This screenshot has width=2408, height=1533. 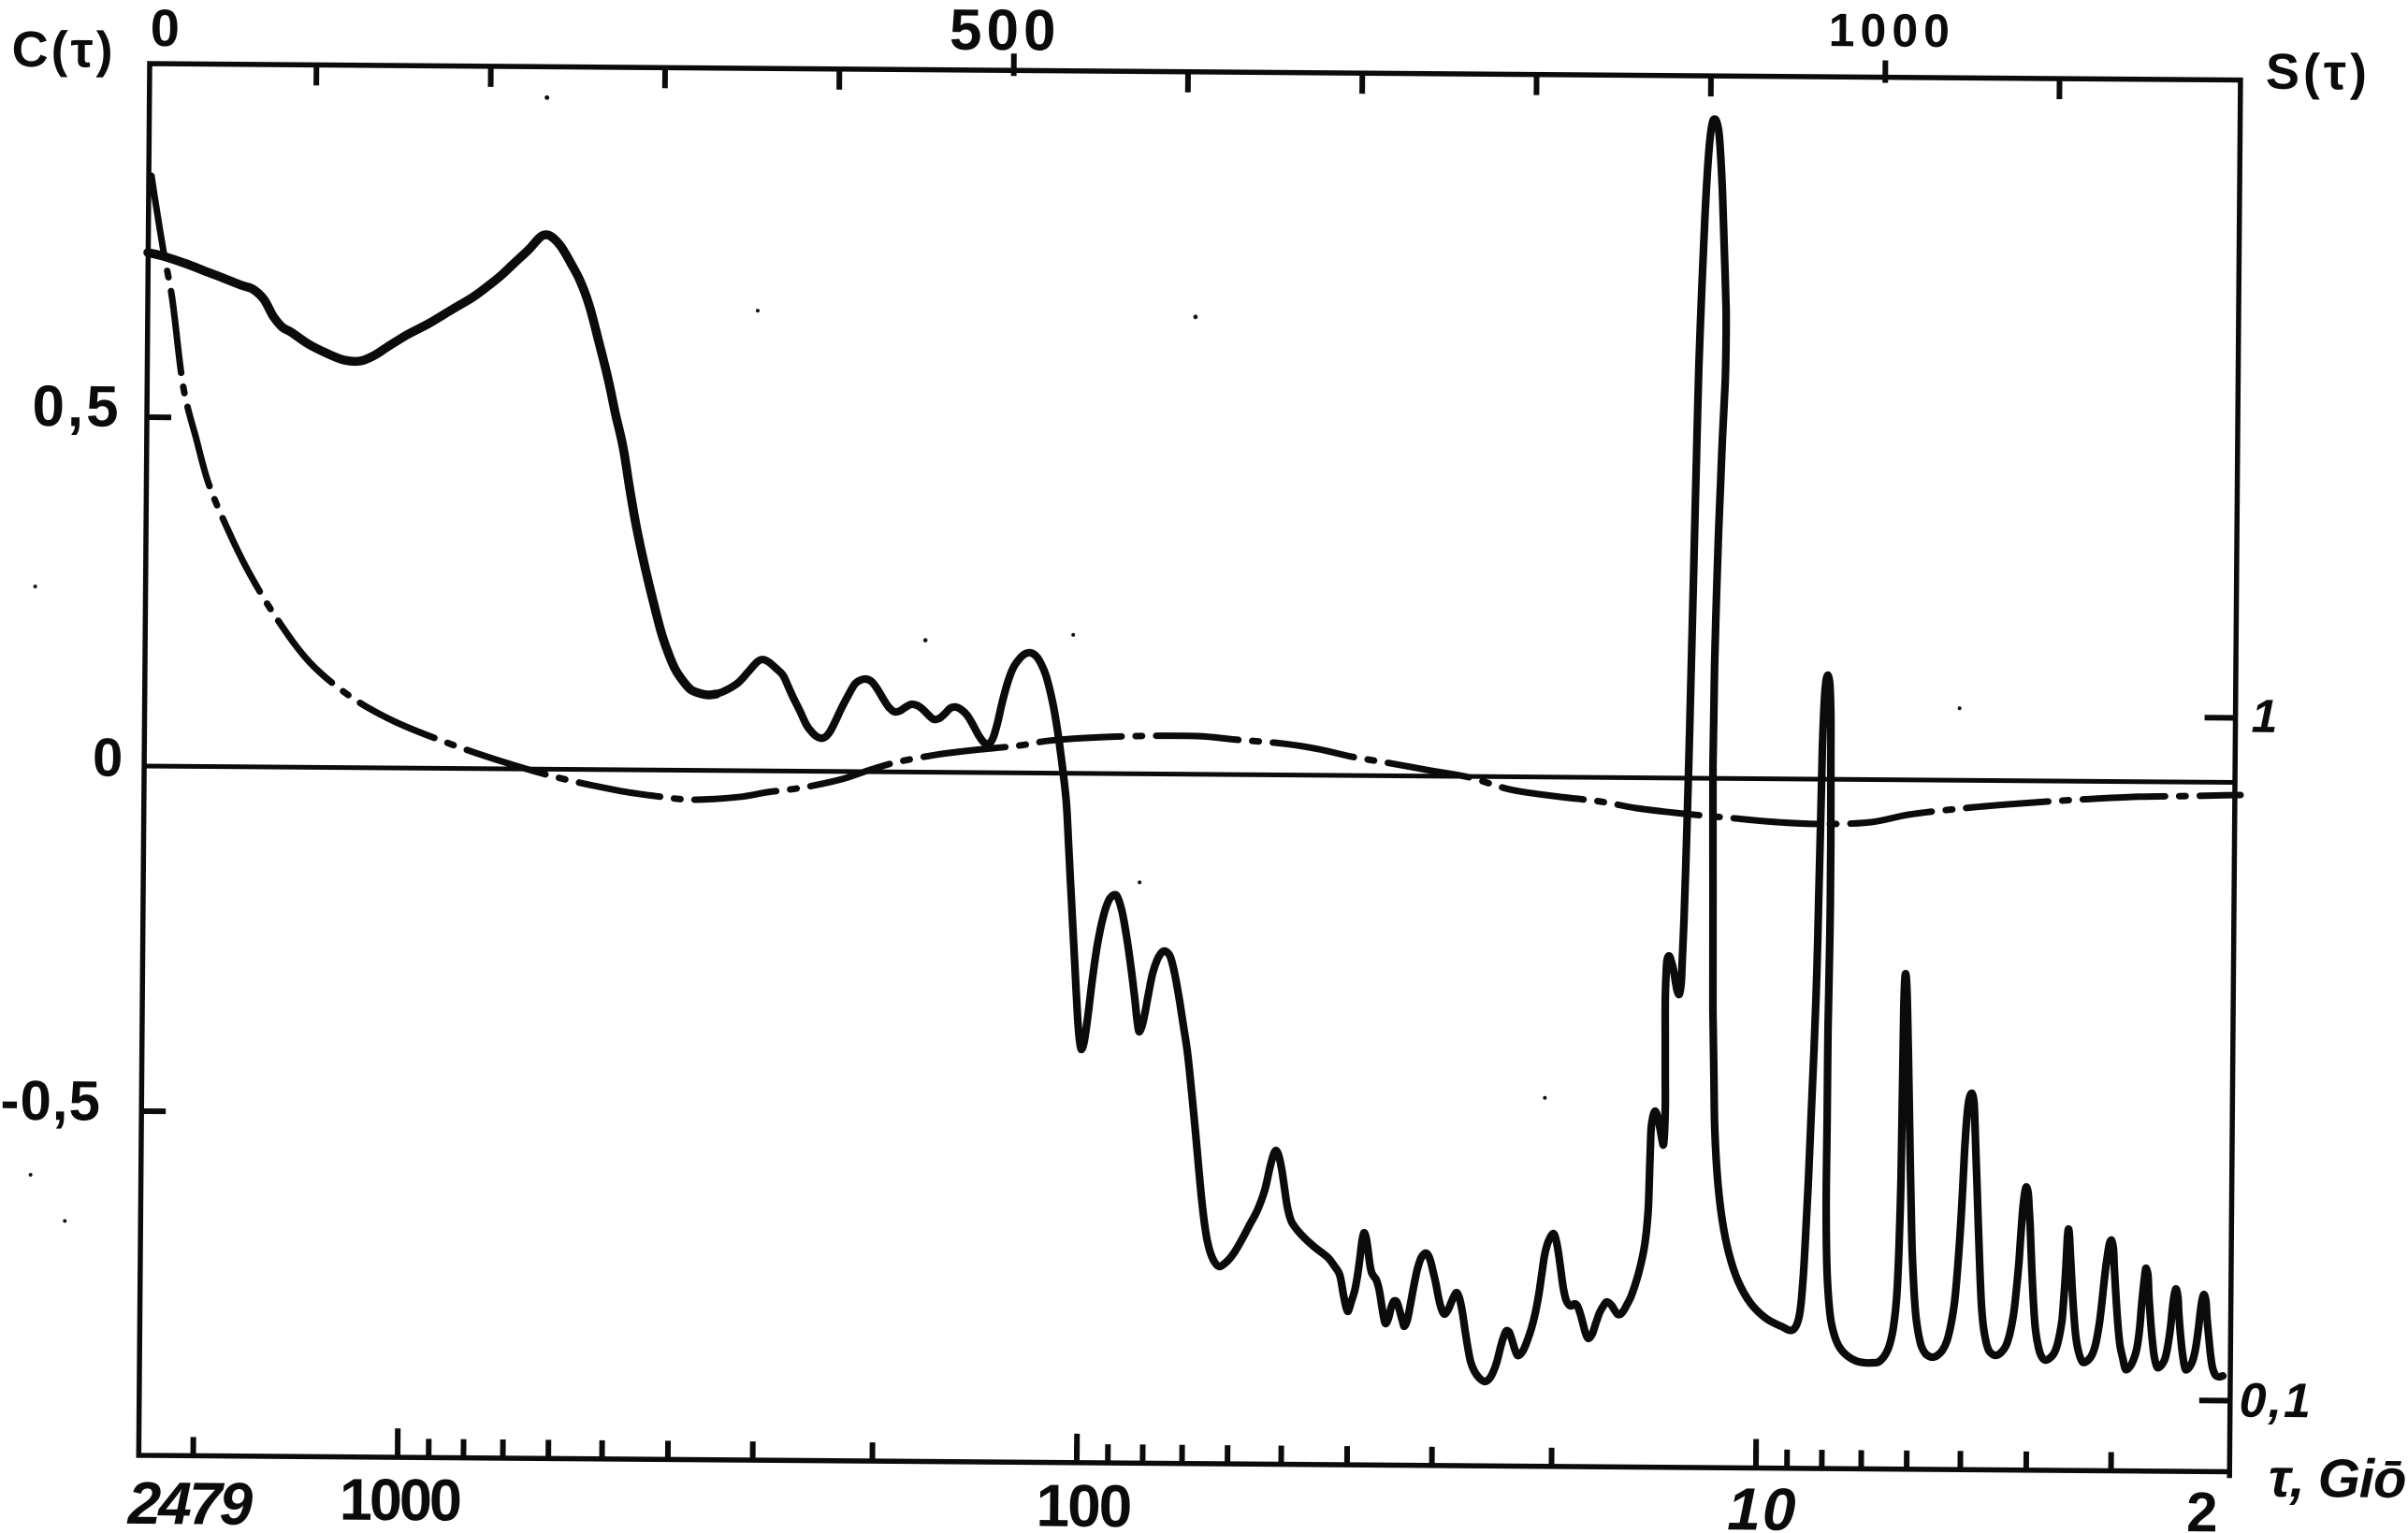 What do you see at coordinates (1006, 32) in the screenshot?
I see `svg-text: 500` at bounding box center [1006, 32].